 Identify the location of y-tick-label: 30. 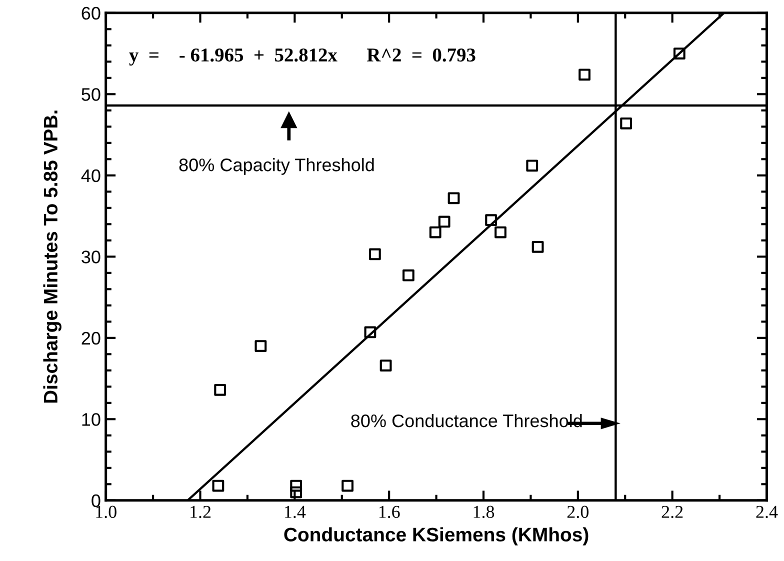
(91, 257).